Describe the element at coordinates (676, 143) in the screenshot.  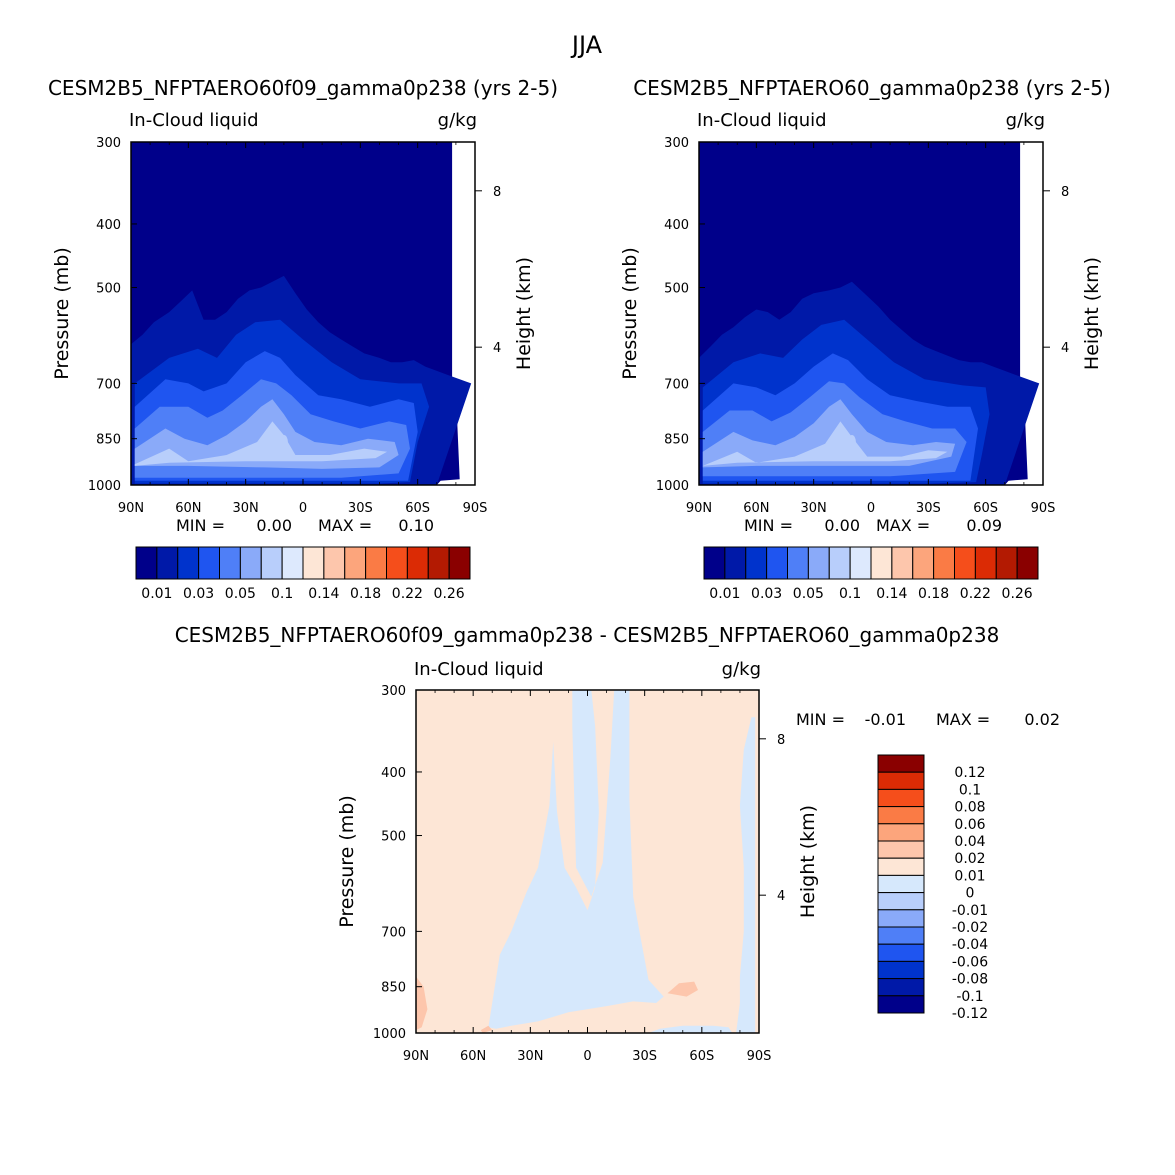
I see `y-tick-label: 300` at that location.